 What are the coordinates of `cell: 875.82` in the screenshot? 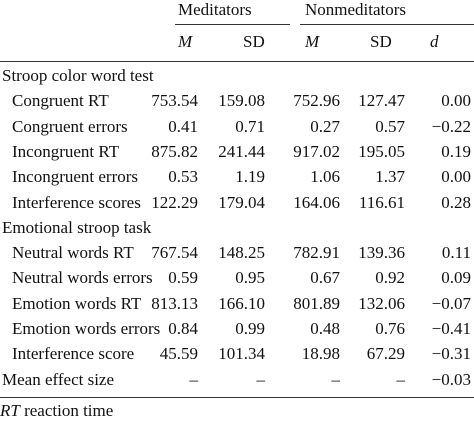 It's located at (174, 151).